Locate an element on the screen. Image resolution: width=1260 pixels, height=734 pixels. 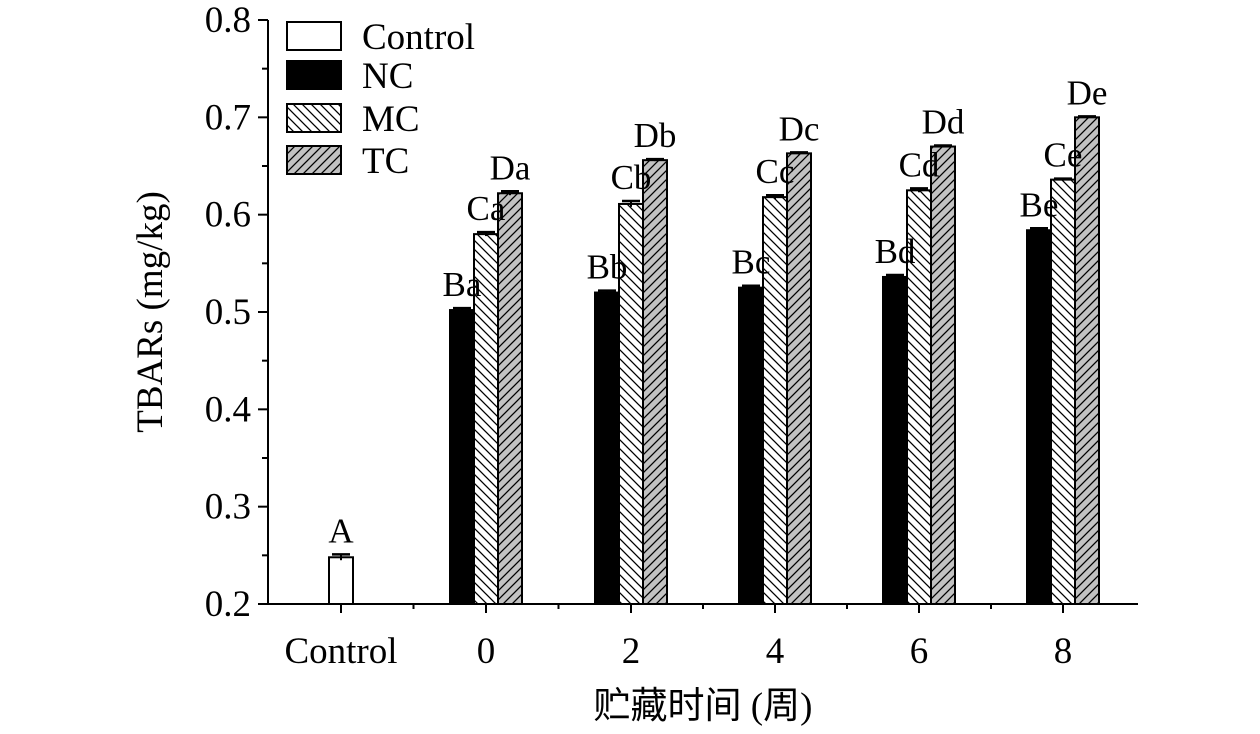
y-tick-label: 0.4 is located at coordinates (228, 409).